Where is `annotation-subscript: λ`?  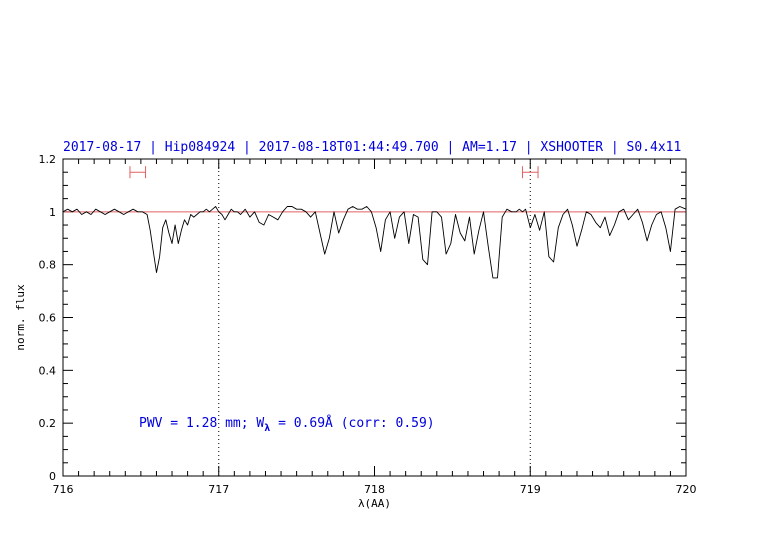 annotation-subscript: λ is located at coordinates (267, 428).